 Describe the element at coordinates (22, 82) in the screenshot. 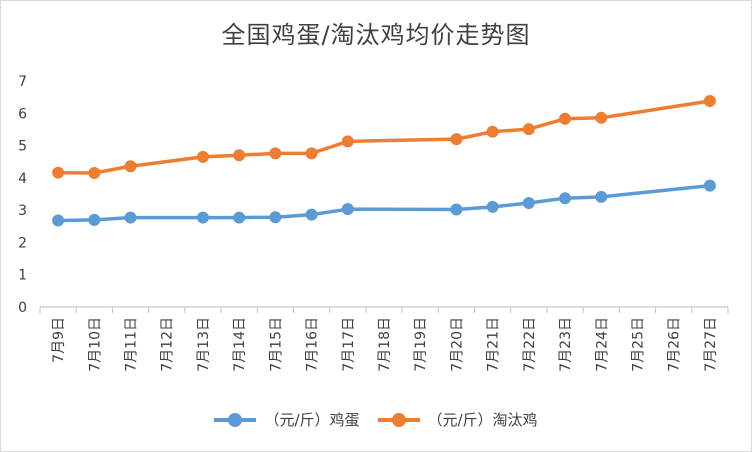

I see `y-tick-label: 7` at that location.